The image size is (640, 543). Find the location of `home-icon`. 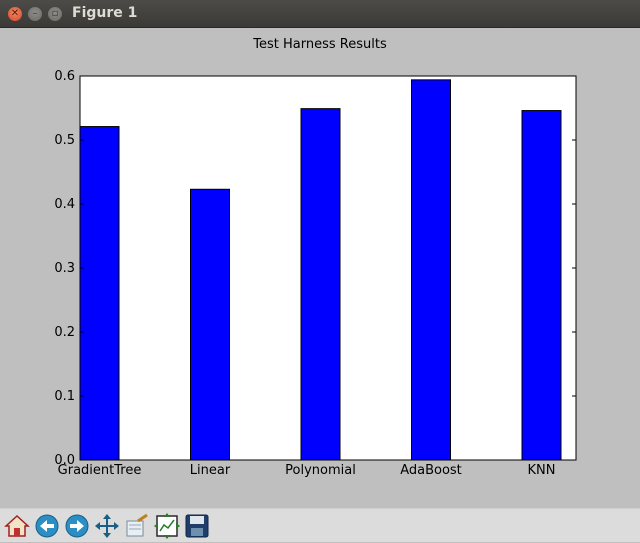

home-icon is located at coordinates (17, 525).